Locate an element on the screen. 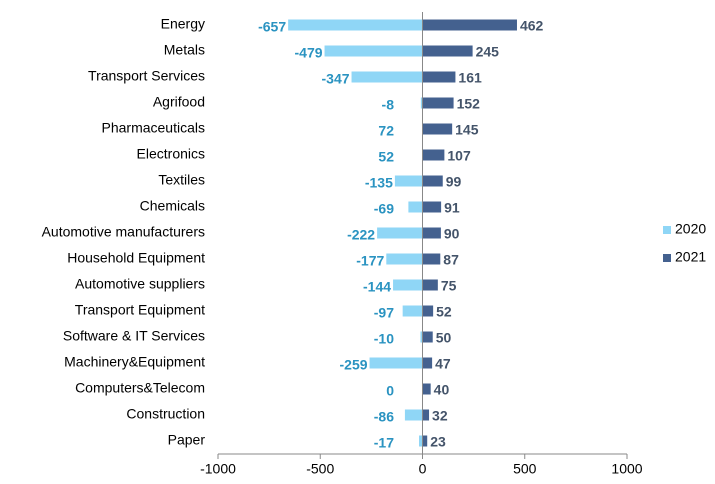 This screenshot has height=484, width=715. legend-label: 2020 is located at coordinates (690, 229).